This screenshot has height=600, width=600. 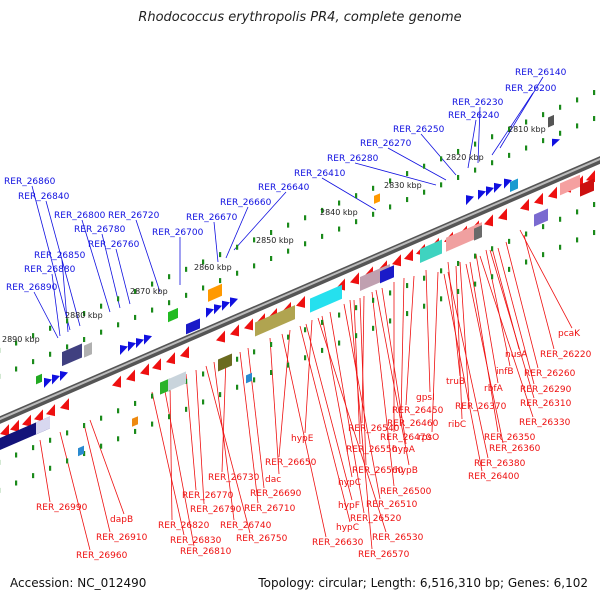 What do you see at coordinates (84, 315) in the screenshot?
I see `ruler-label: 2880 kbp` at bounding box center [84, 315].